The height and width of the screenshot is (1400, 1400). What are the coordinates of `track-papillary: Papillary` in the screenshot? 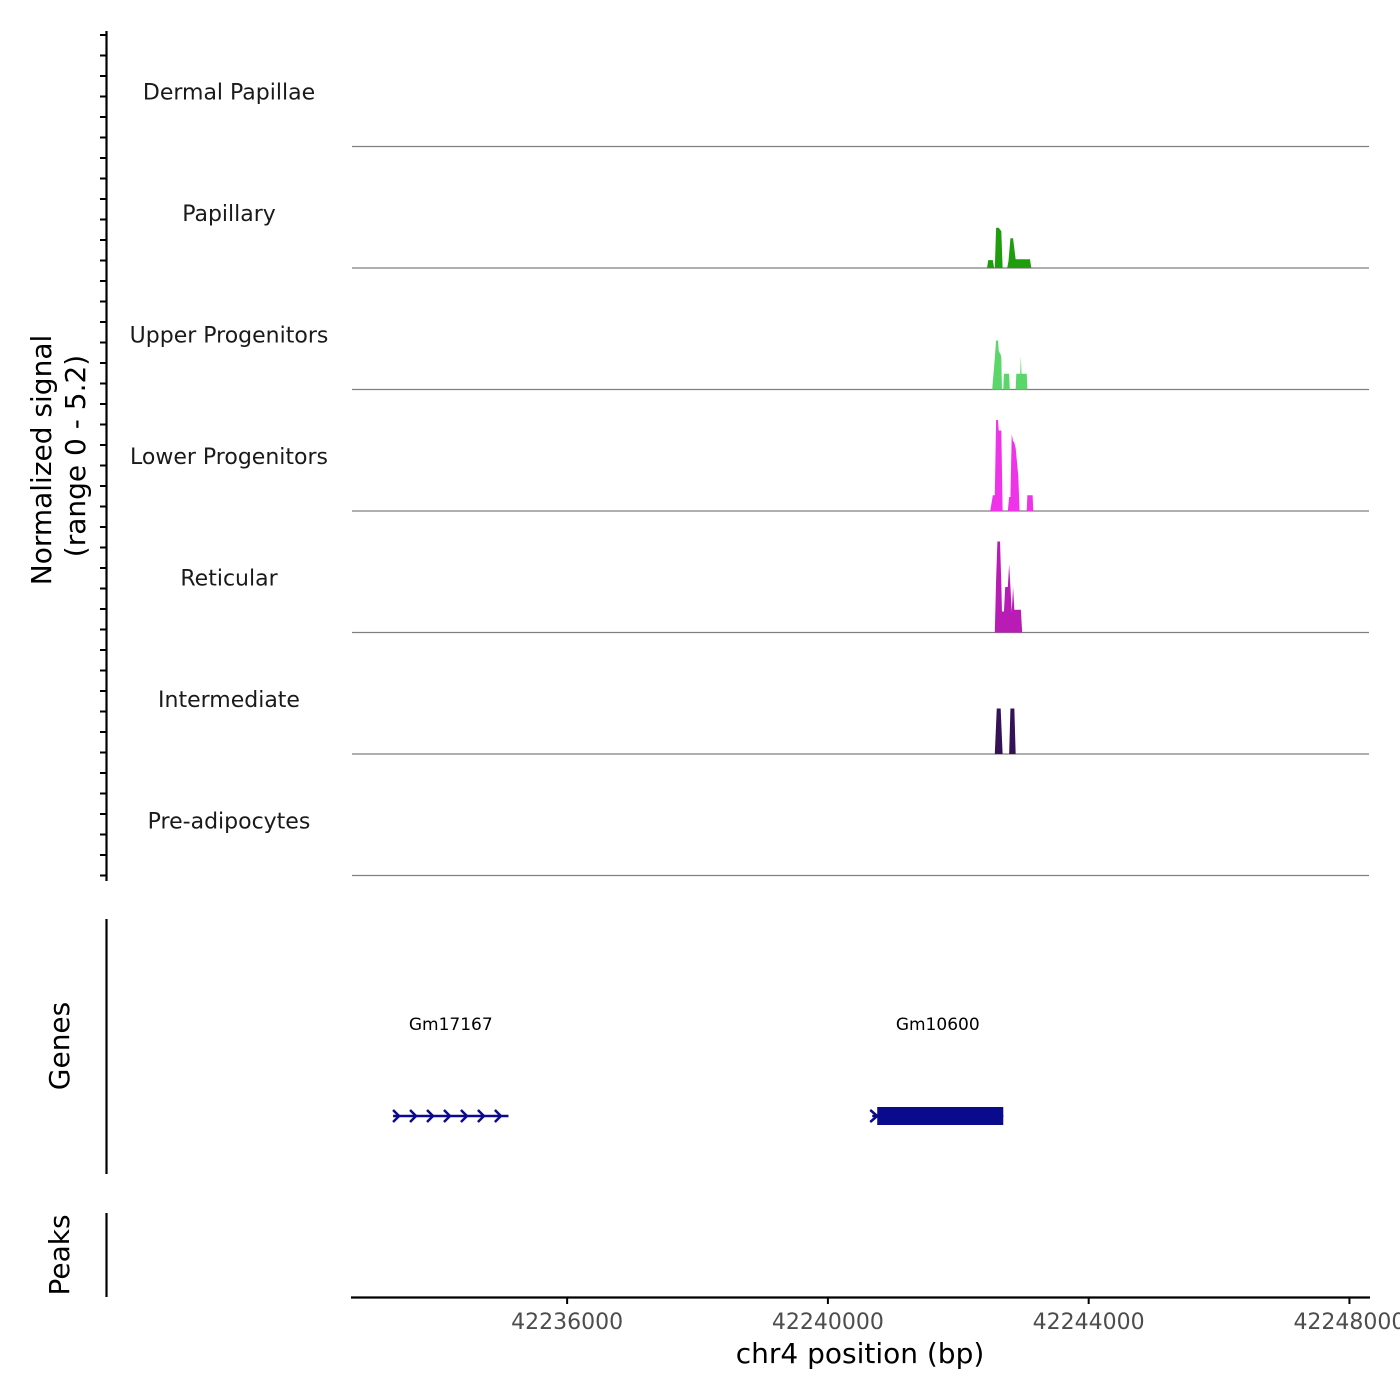 It's located at (775, 235).